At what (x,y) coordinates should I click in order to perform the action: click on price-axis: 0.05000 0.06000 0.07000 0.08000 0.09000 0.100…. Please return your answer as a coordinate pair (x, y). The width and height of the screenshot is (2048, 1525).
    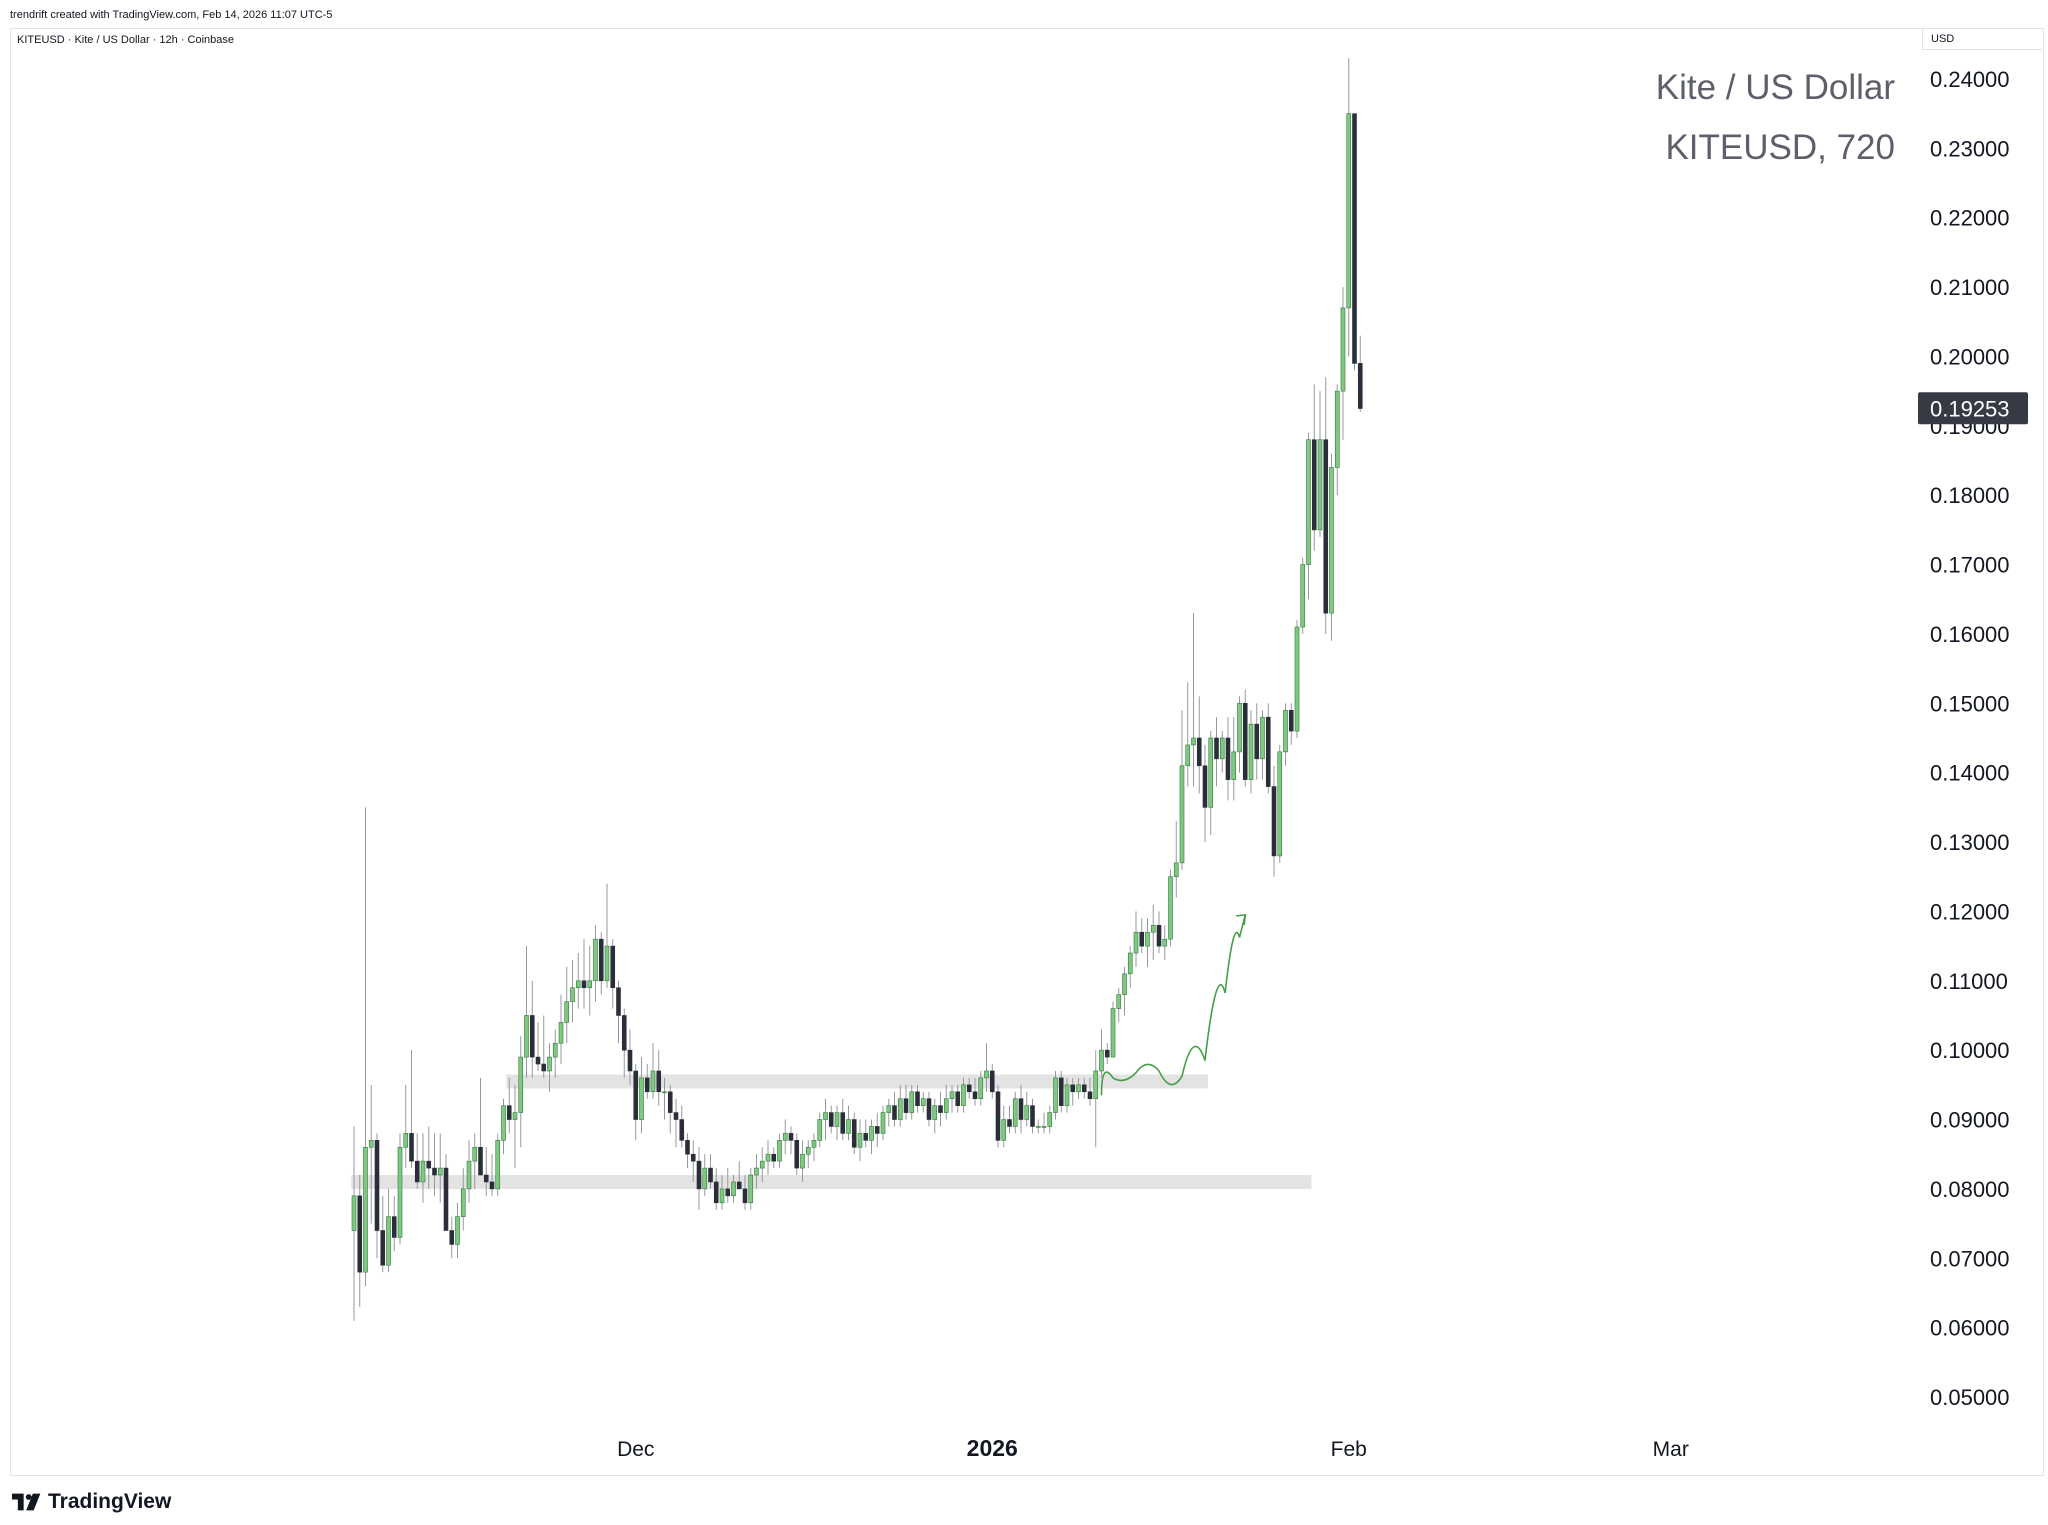
    Looking at the image, I should click on (1970, 738).